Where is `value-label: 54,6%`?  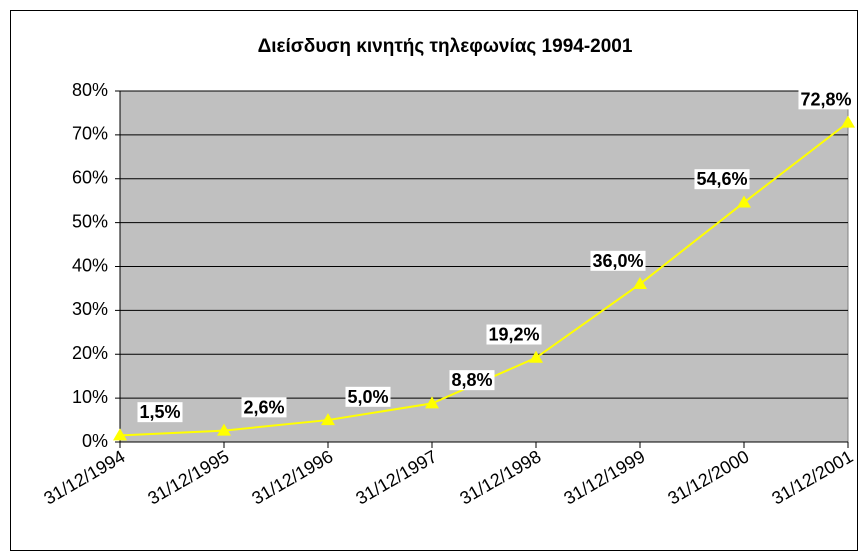 value-label: 54,6% is located at coordinates (721, 179).